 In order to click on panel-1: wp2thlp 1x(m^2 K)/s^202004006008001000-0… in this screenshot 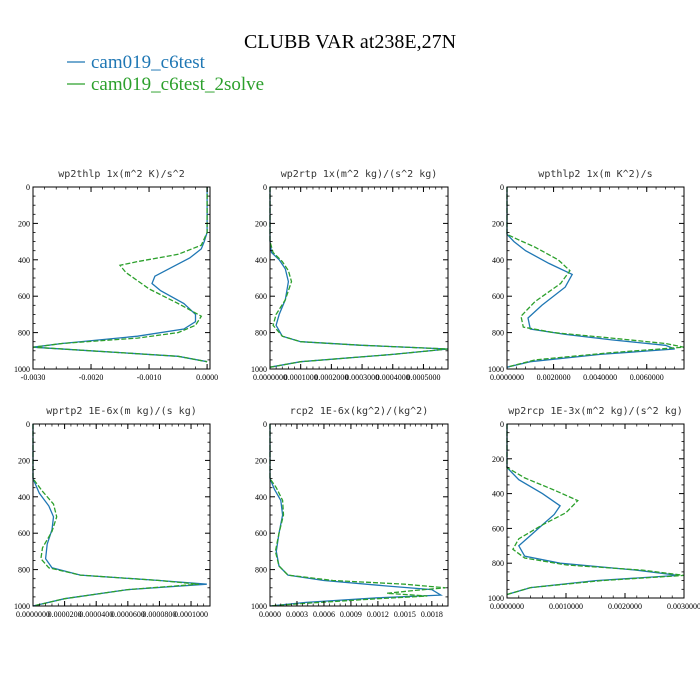, I will do `click(116, 275)`.